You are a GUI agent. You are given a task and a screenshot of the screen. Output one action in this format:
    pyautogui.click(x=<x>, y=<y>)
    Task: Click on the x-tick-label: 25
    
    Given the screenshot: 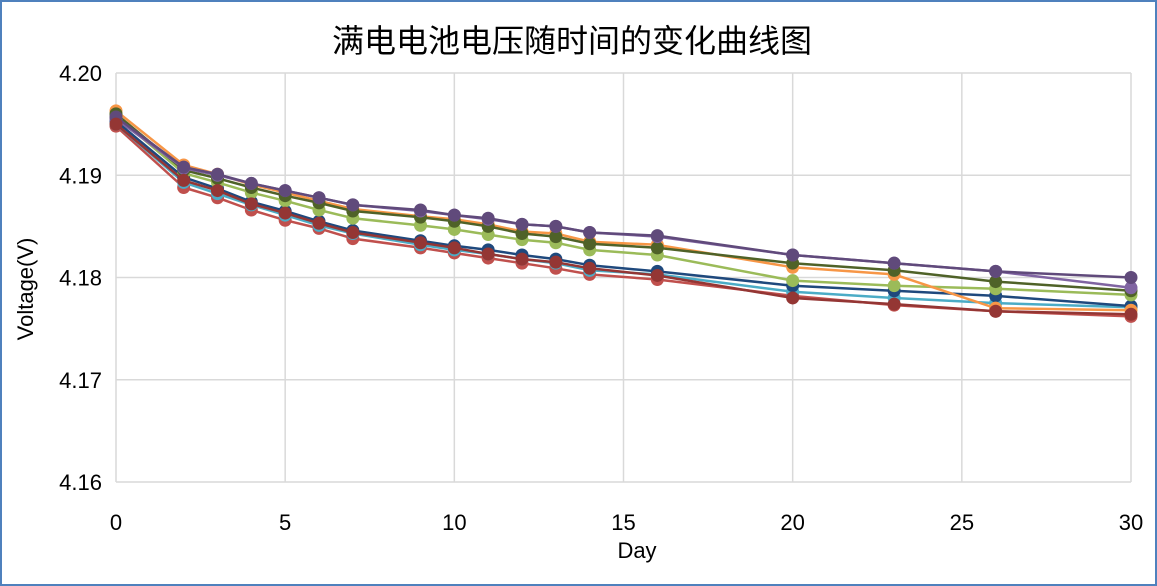 What is the action you would take?
    pyautogui.click(x=962, y=522)
    